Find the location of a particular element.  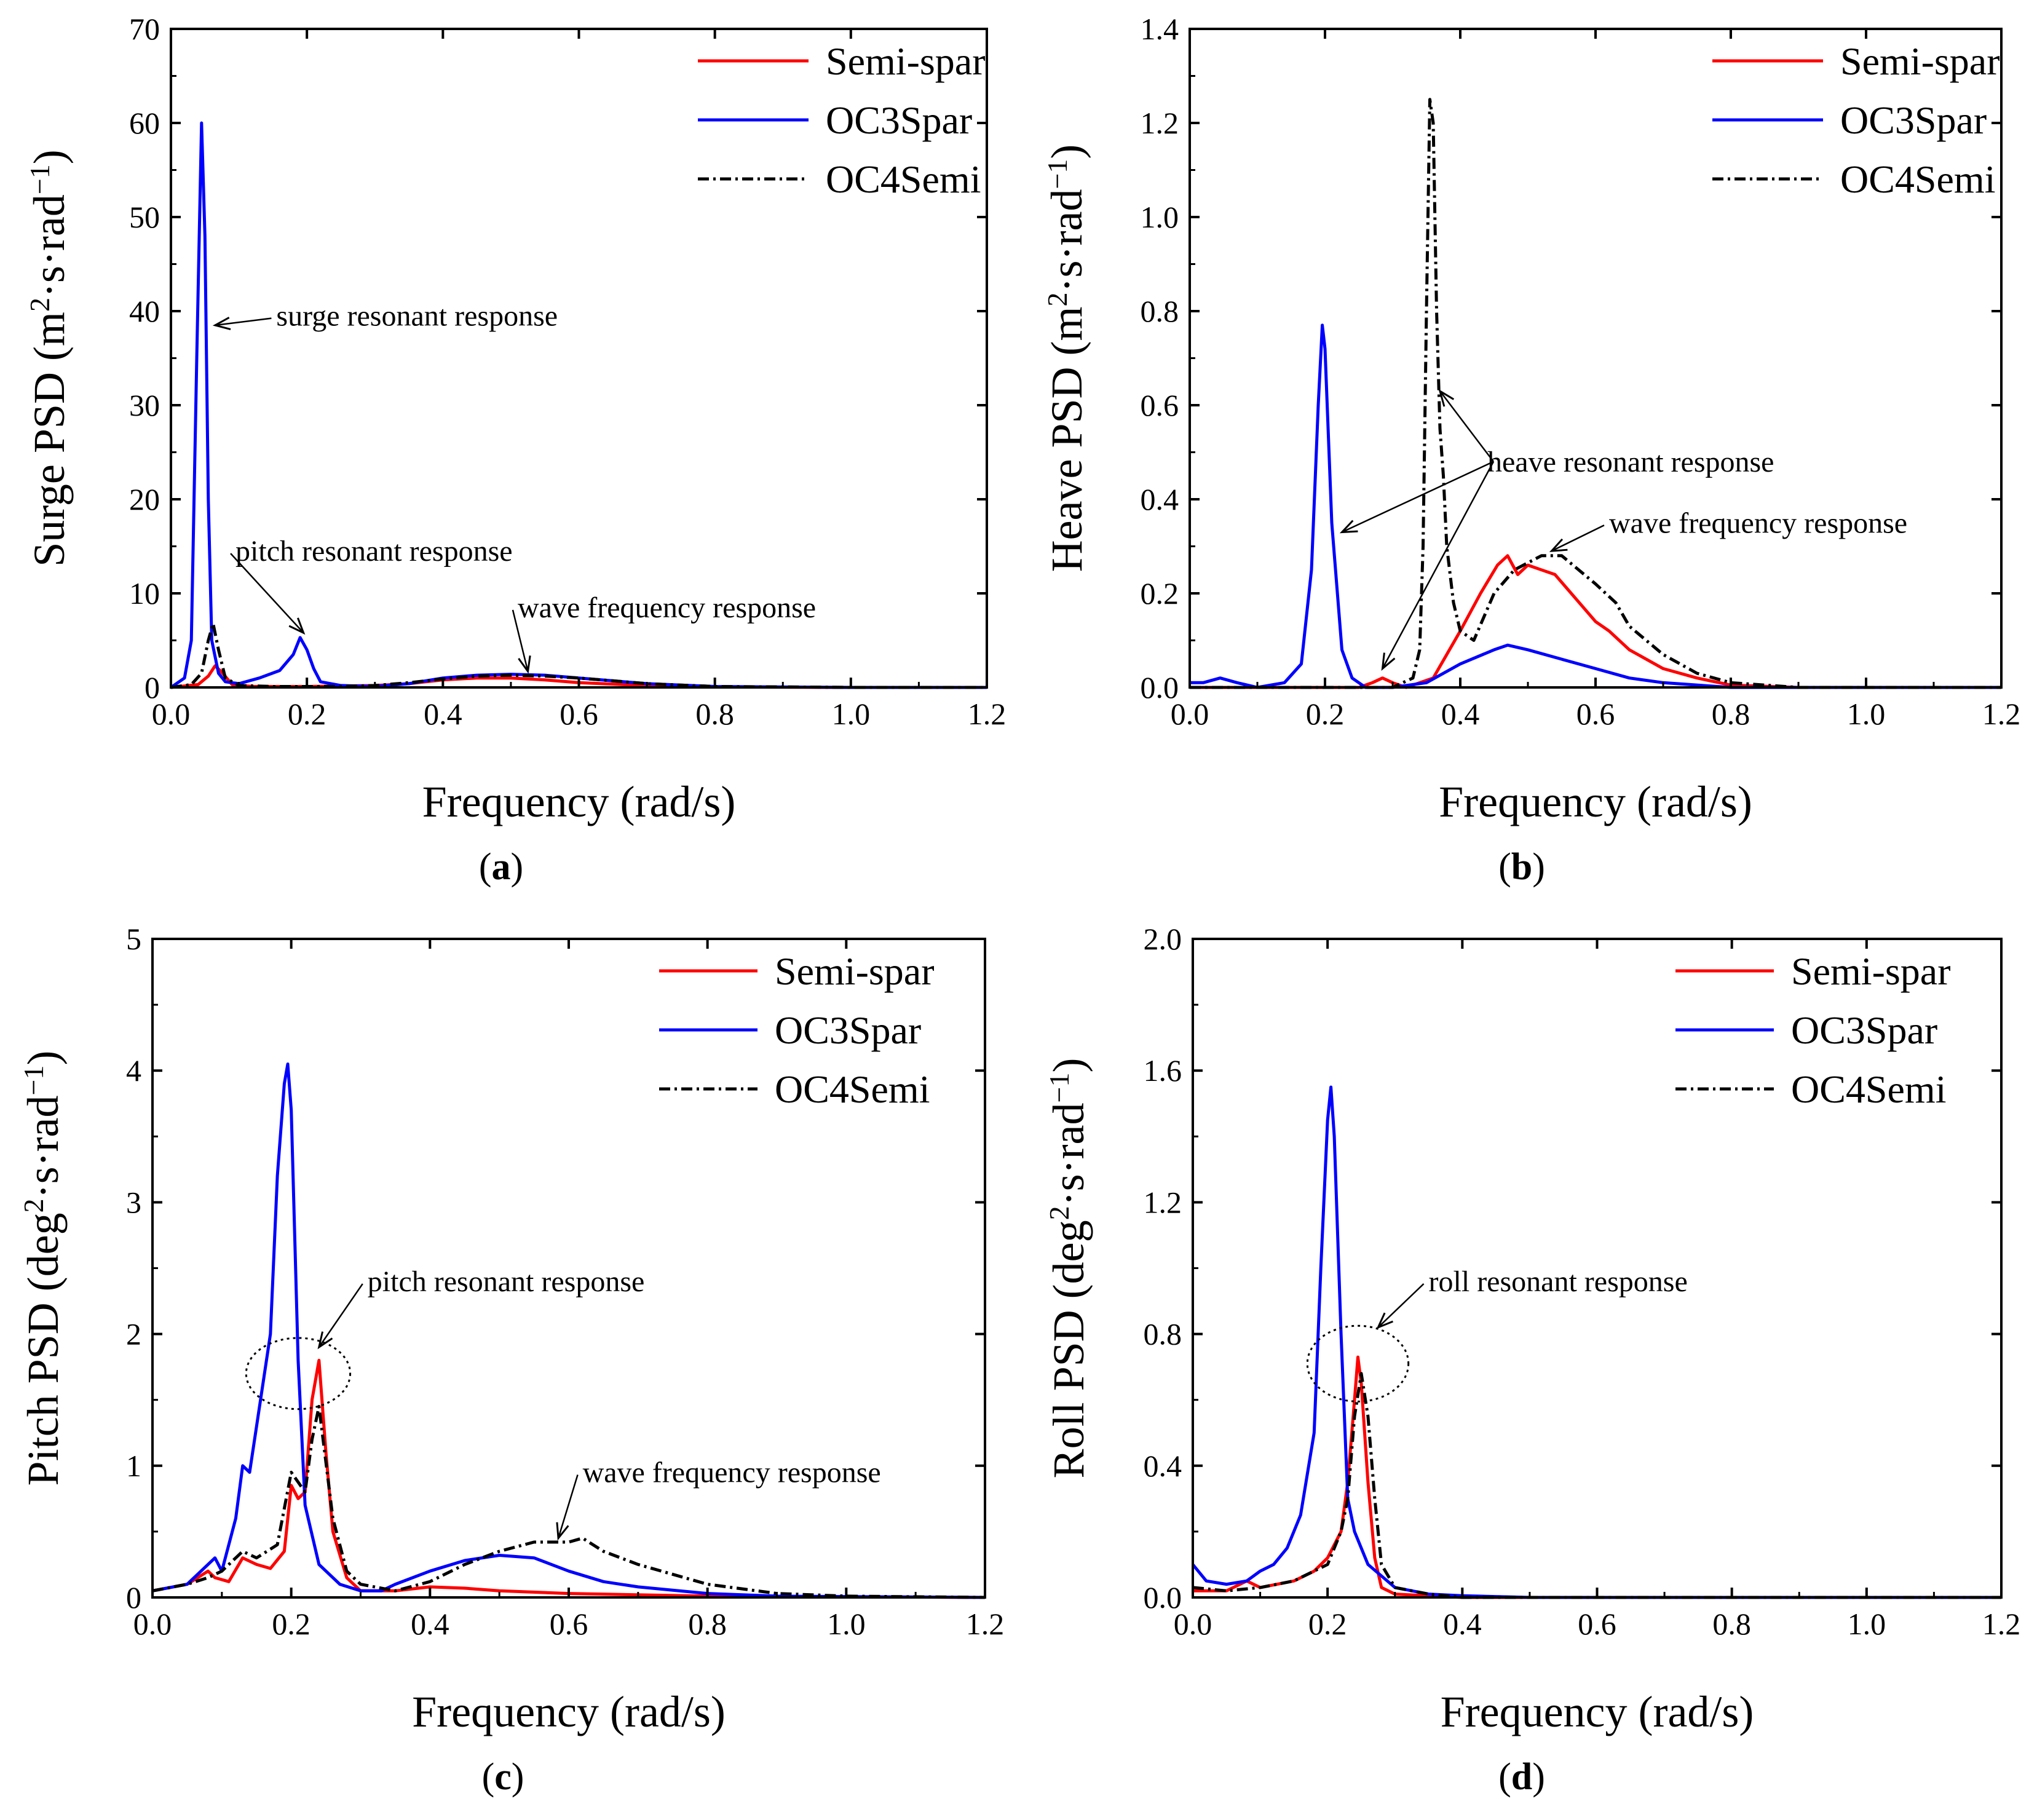

y-tick-label: 50 is located at coordinates (144, 217).